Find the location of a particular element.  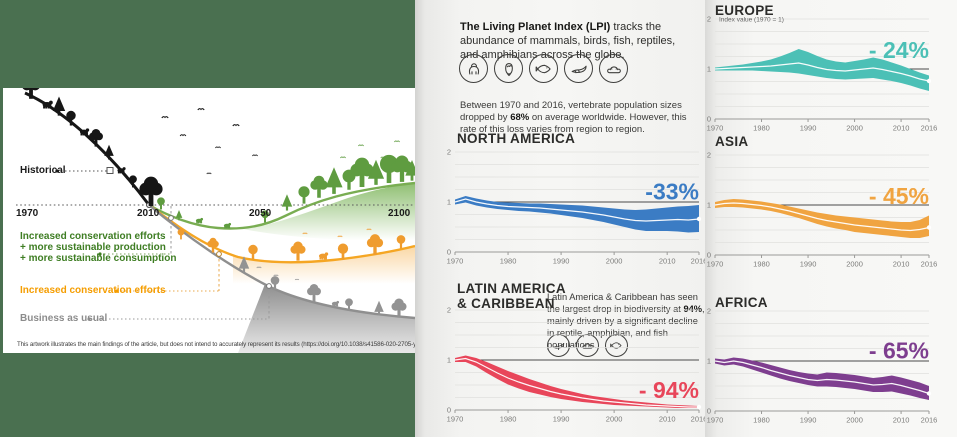

latam-species-icon-row is located at coordinates (587, 345).